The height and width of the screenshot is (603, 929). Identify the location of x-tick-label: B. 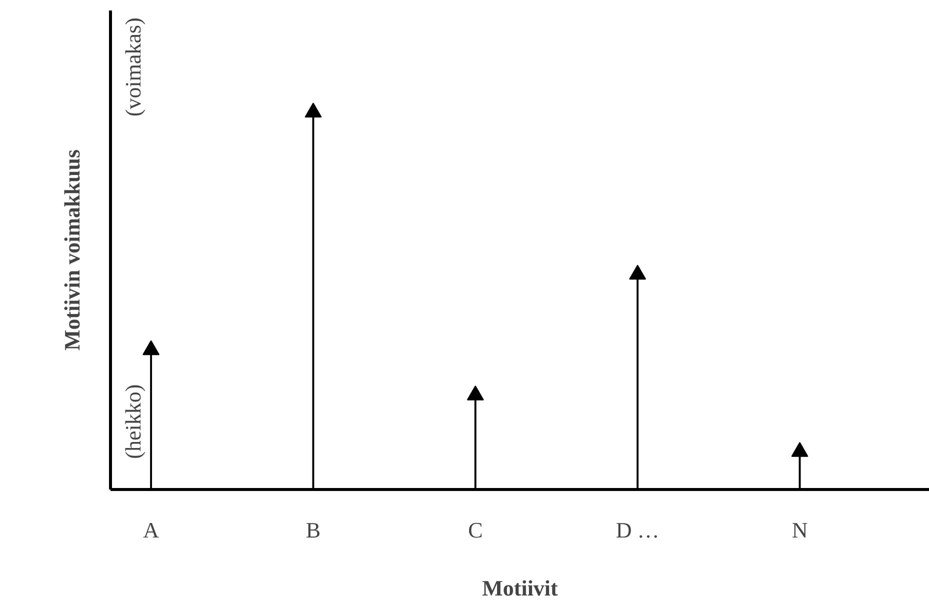
(313, 530).